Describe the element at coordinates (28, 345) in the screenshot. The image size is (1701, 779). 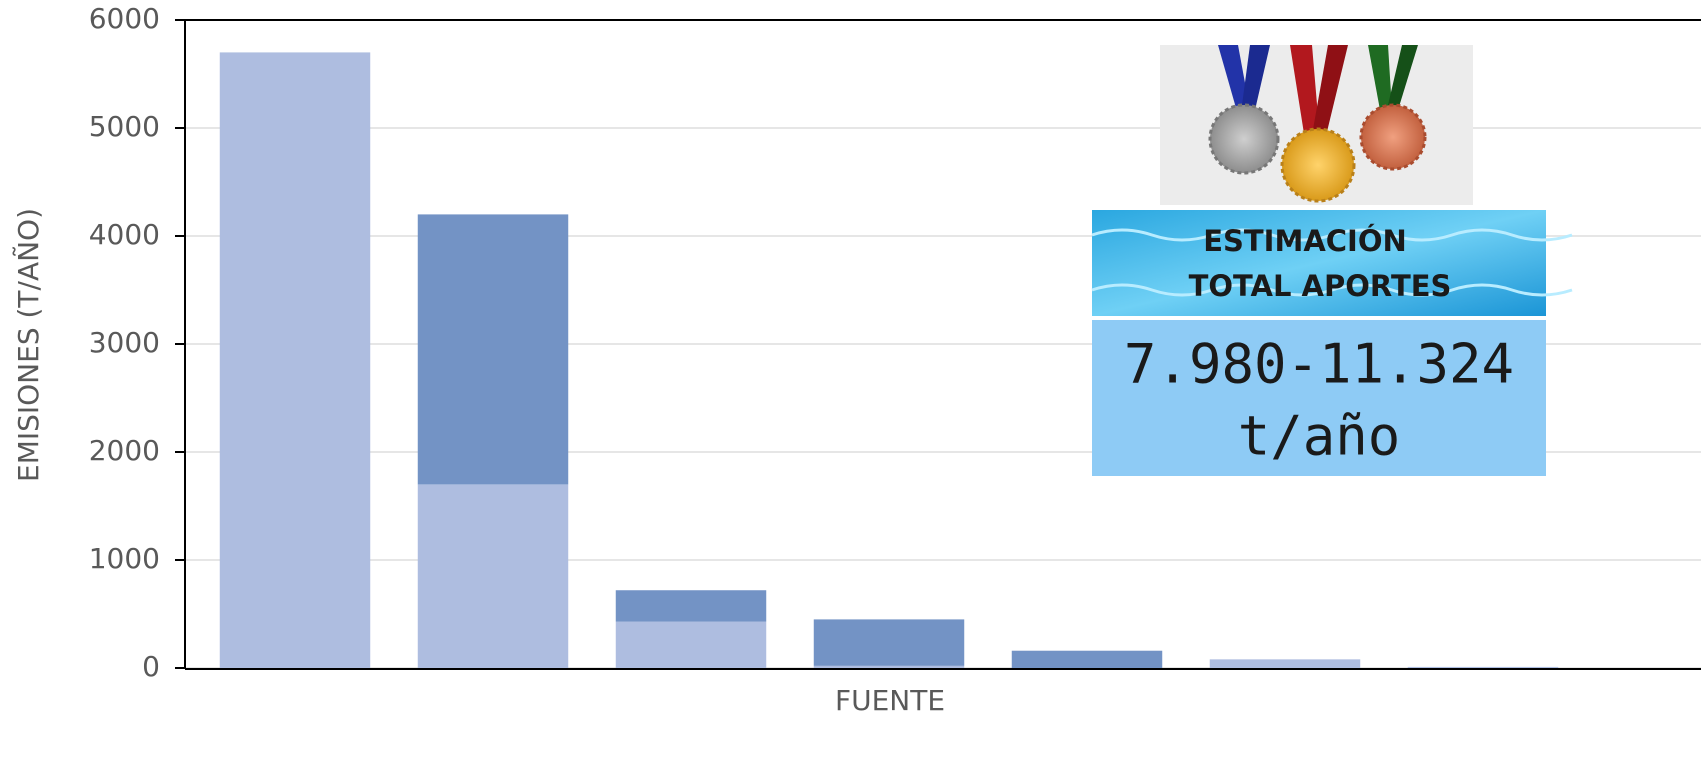
I see `y-axis-title: EMISIONES (T/AÑO)` at that location.